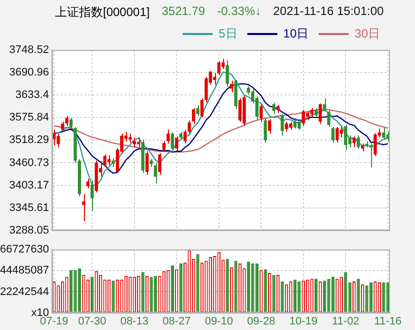 The height and width of the screenshot is (330, 415). What do you see at coordinates (29, 72) in the screenshot?
I see `y-tick-label: 3690.96` at bounding box center [29, 72].